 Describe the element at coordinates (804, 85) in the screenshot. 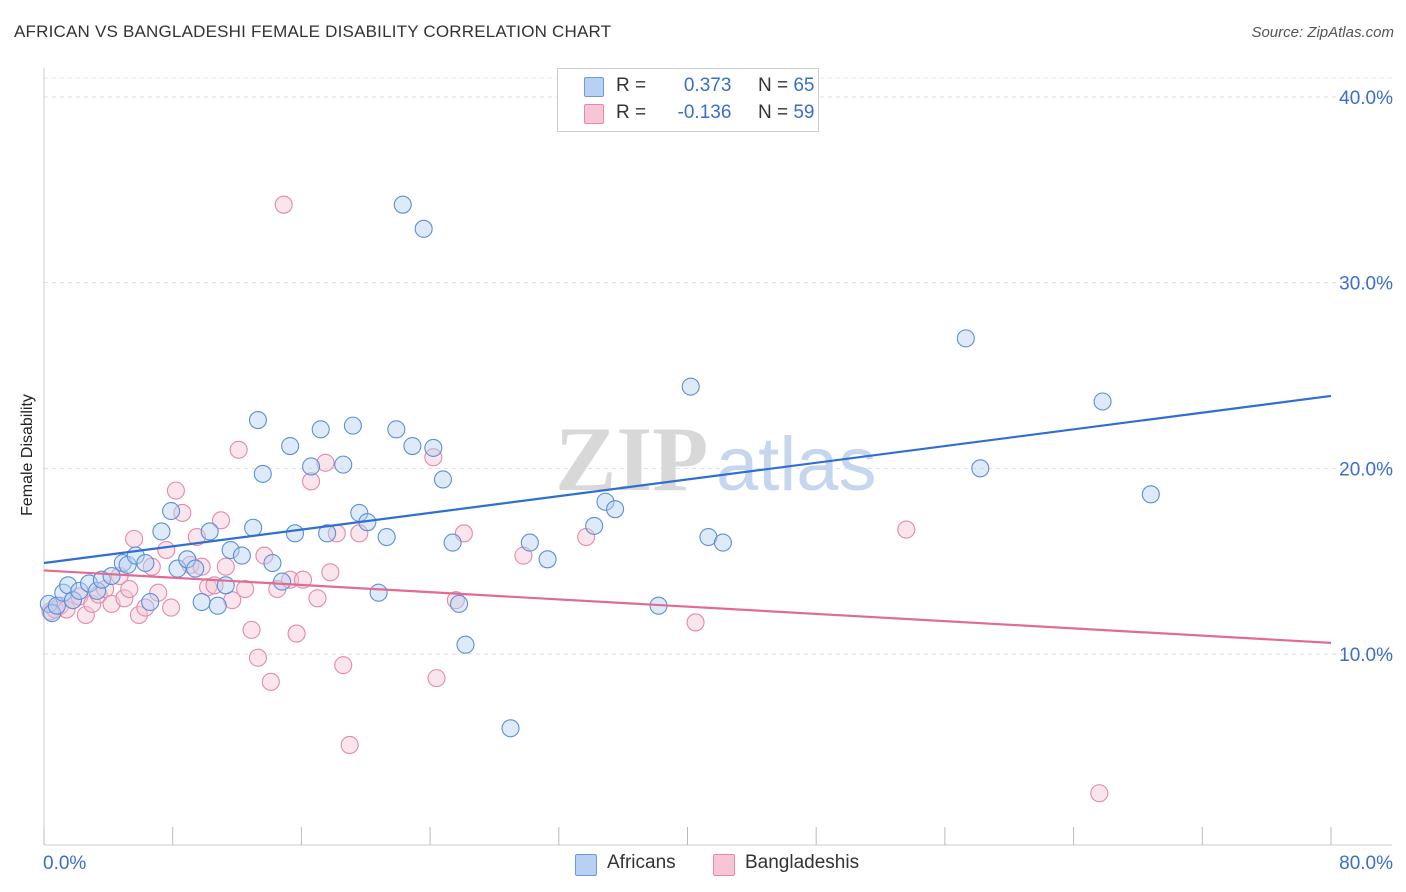

I see `africans-n-value: 65` at that location.